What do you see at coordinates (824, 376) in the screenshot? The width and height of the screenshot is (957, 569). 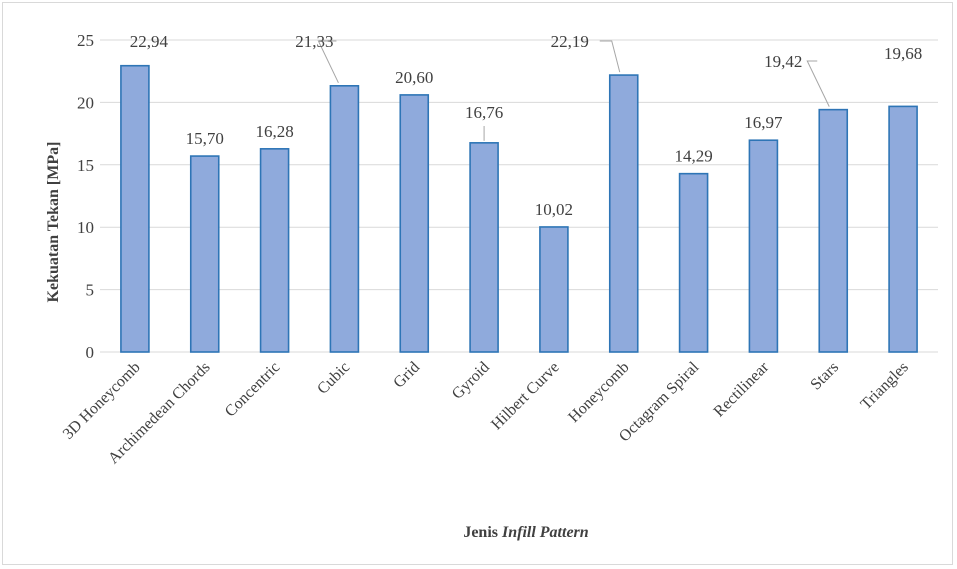 I see `x-tick-label: Stars` at bounding box center [824, 376].